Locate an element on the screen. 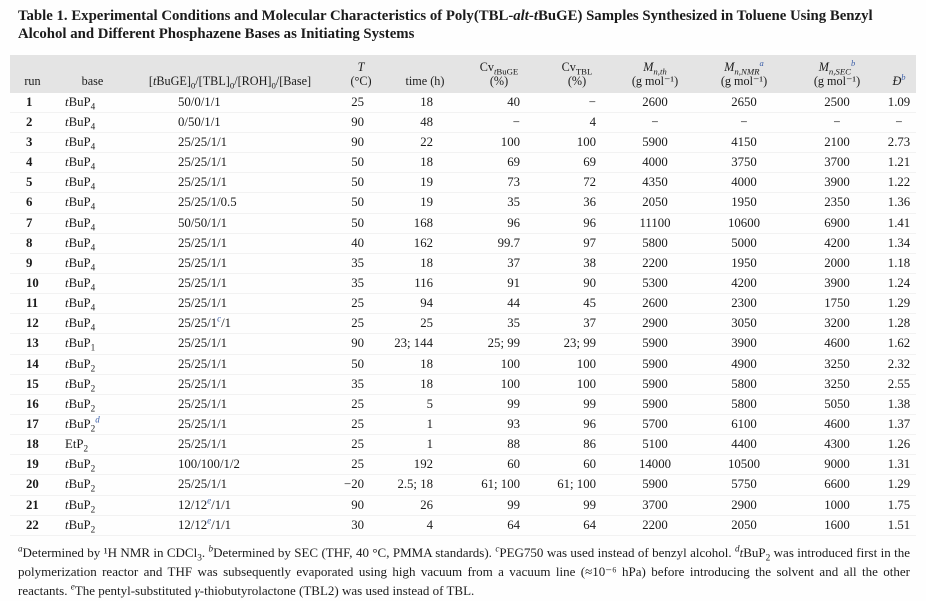 This screenshot has height=601, width=926. cell-dispersity: 1.36 is located at coordinates (899, 203).